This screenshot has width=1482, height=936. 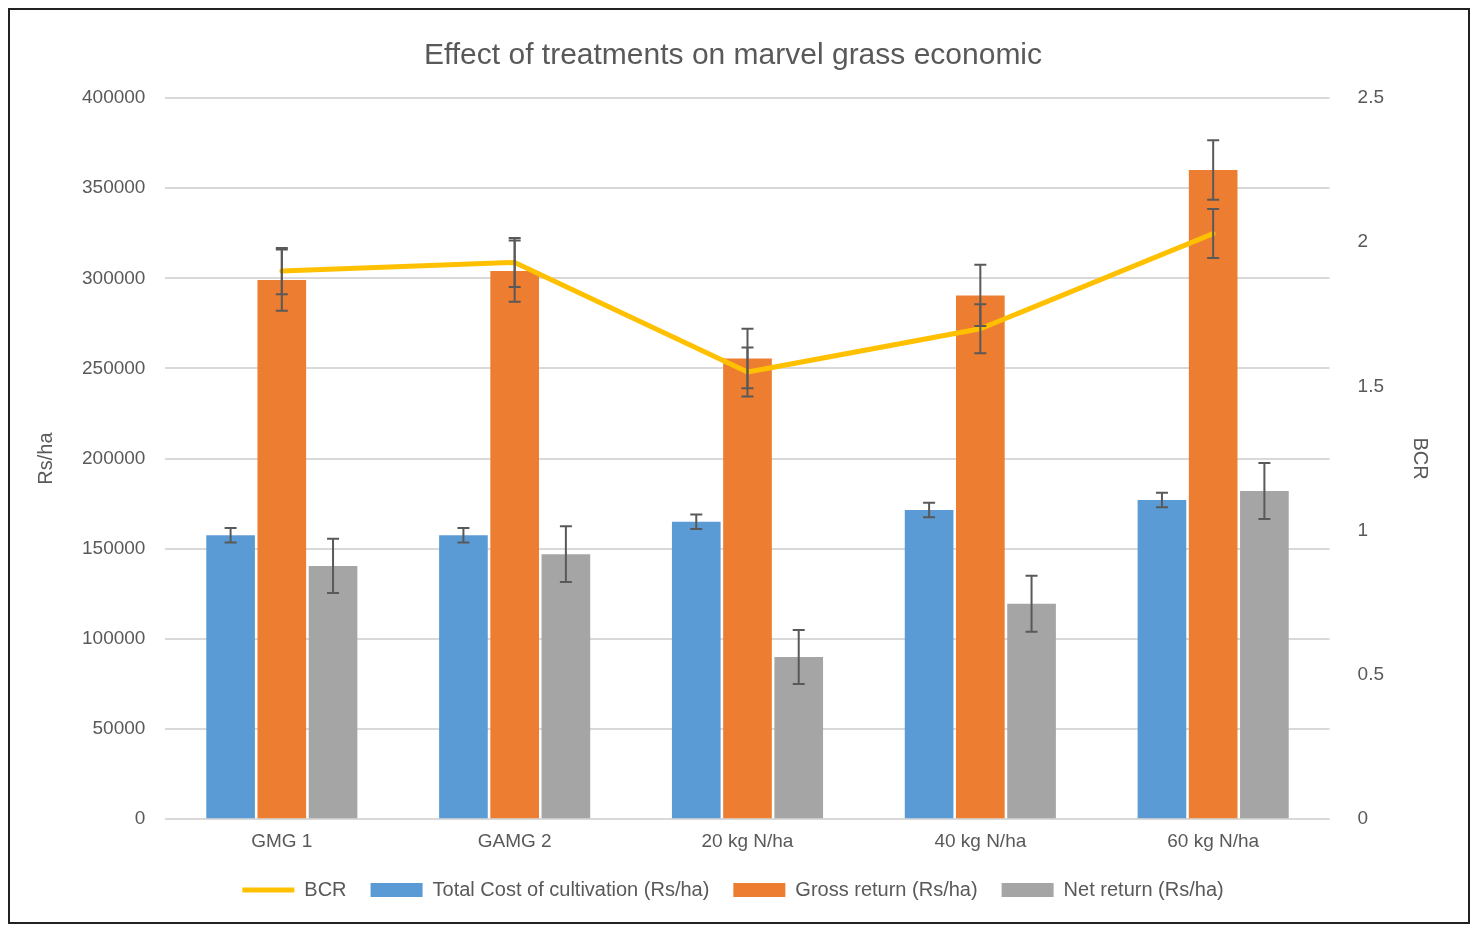 I want to click on legend-label: Net return (Rs/ha), so click(x=1143, y=888).